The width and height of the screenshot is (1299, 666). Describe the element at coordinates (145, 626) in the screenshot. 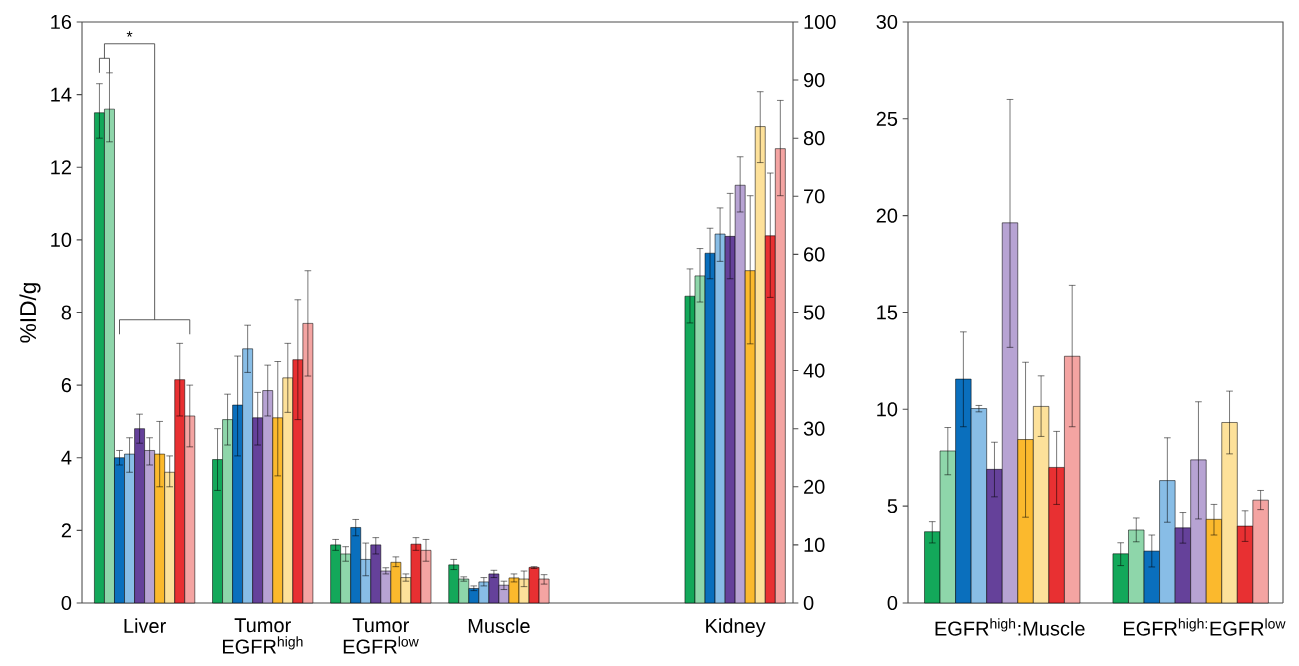

I see `x-tick-label: Liver` at that location.